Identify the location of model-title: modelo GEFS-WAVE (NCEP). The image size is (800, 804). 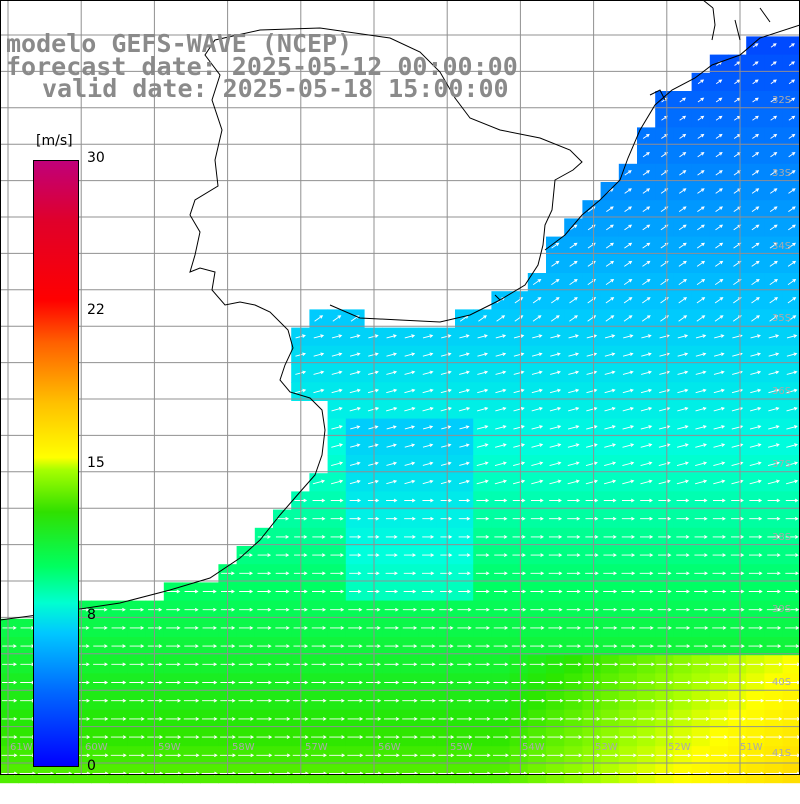
(179, 43).